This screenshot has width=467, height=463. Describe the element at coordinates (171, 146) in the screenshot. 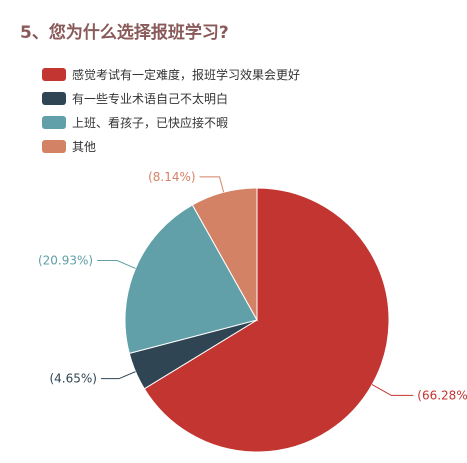

I see `legend-item: 其他` at that location.